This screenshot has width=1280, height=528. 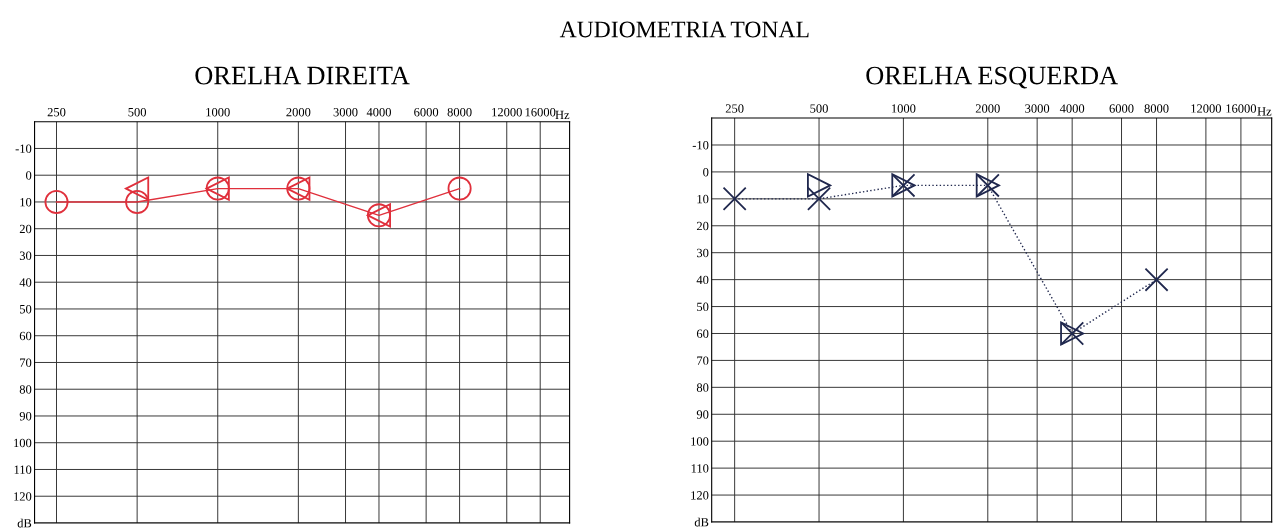 What do you see at coordinates (302, 75) in the screenshot?
I see `chart-subtitle: ORELHA DIREITA` at bounding box center [302, 75].